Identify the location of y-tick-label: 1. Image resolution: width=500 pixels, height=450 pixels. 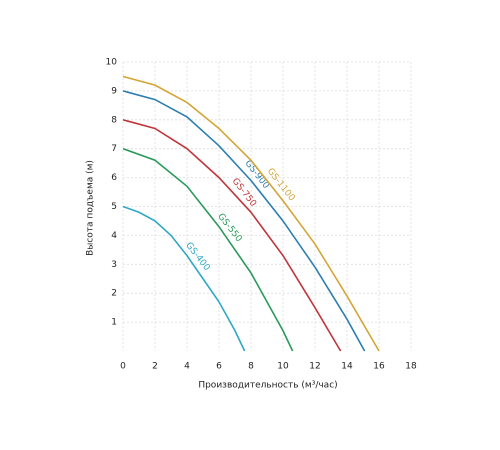
(114, 323).